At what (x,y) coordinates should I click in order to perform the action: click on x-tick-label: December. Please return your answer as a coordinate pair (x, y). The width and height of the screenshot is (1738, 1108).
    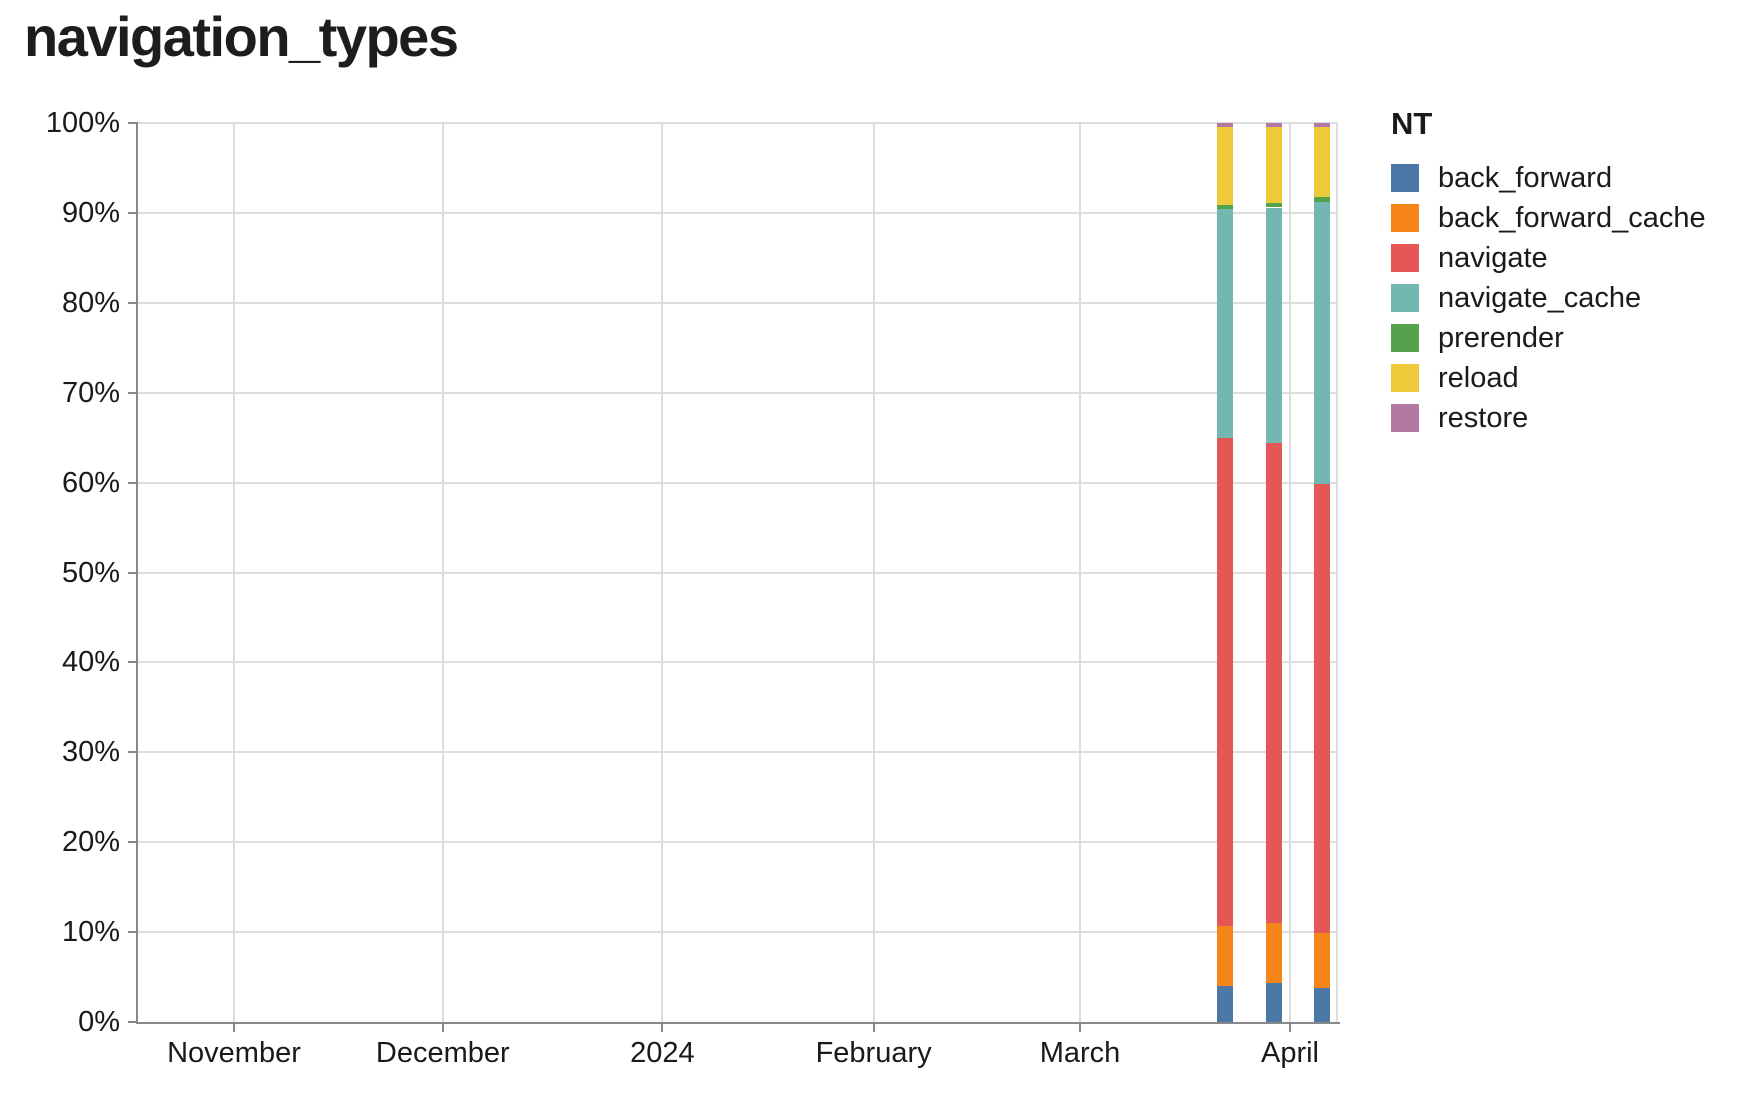
    Looking at the image, I should click on (442, 1053).